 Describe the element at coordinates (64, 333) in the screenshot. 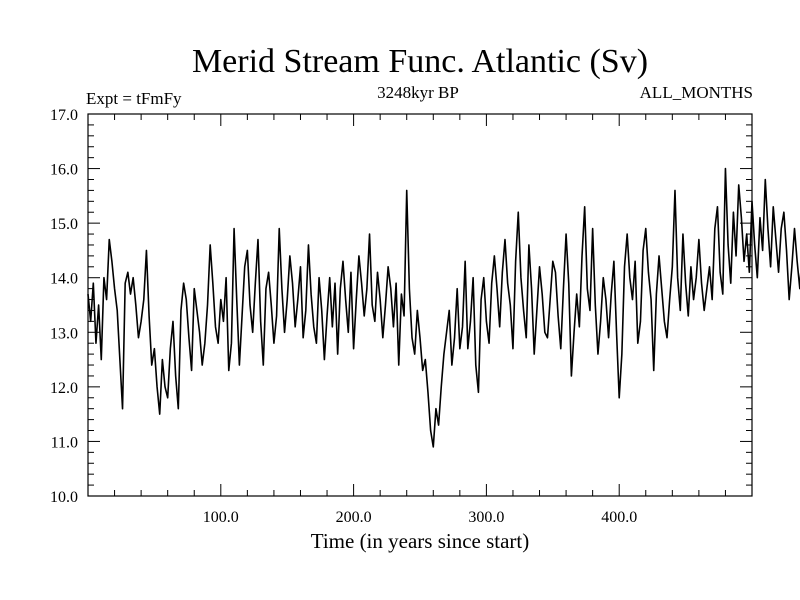

I see `y-tick-label: 13.0` at that location.